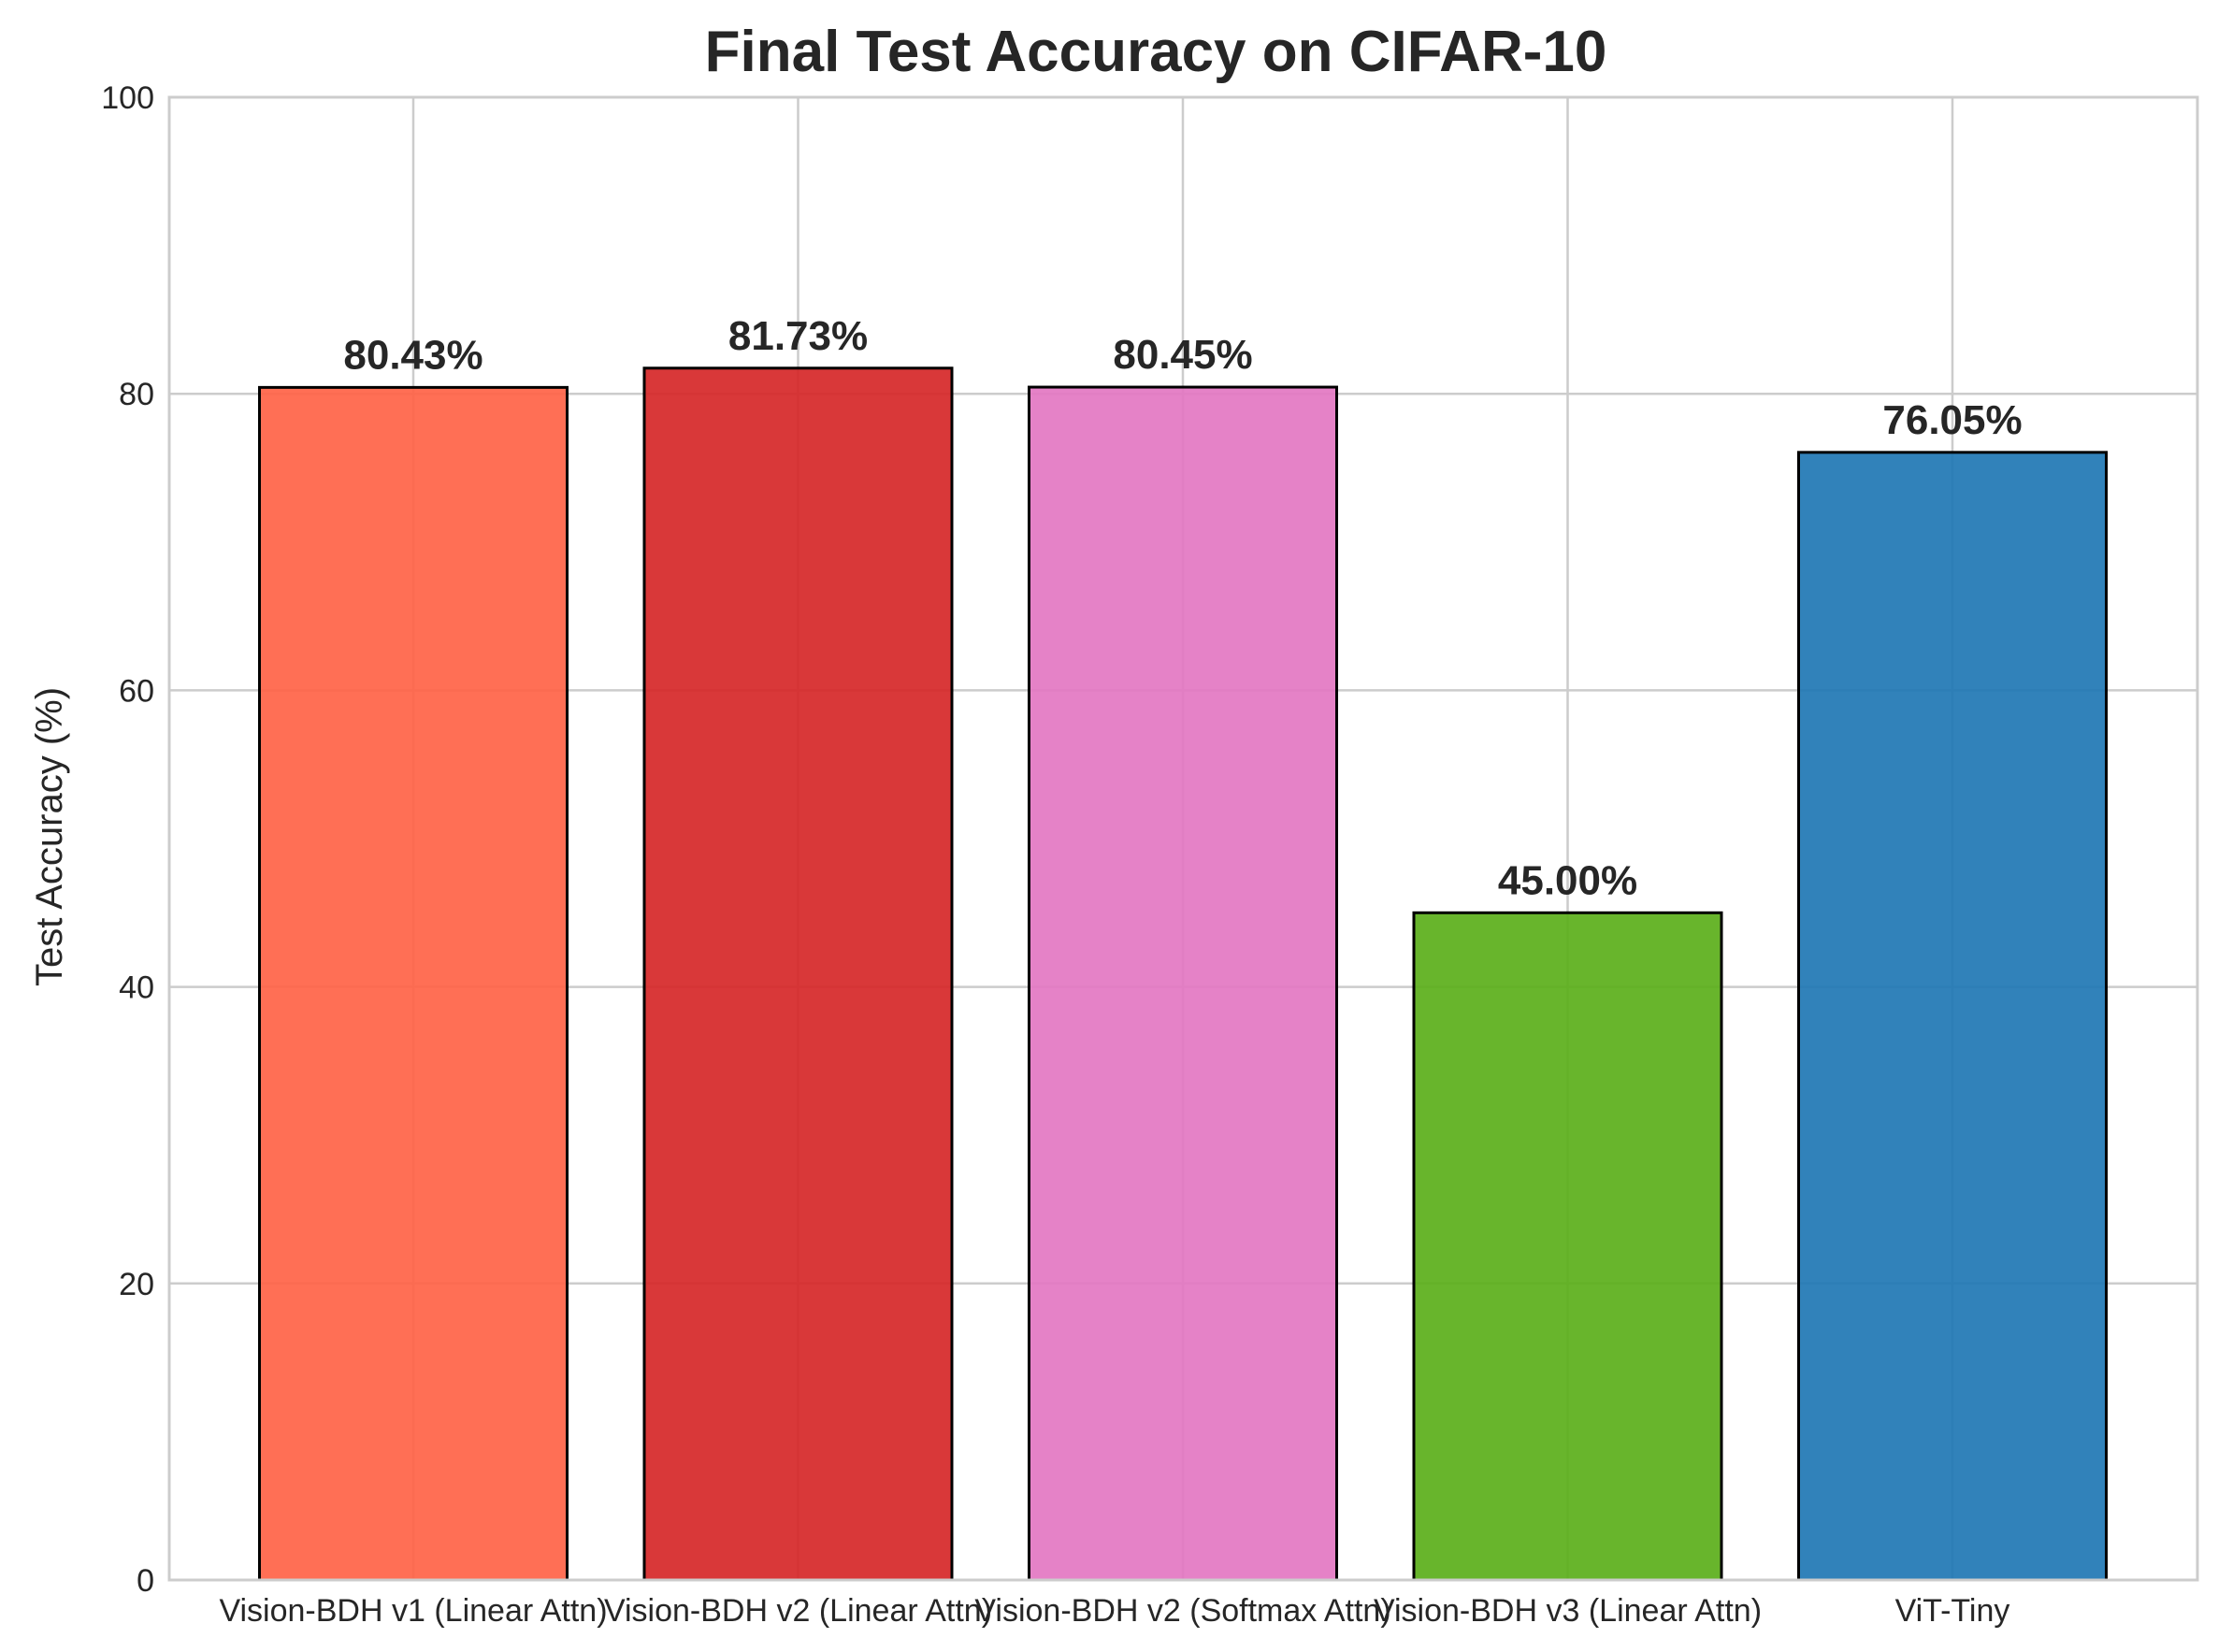 This screenshot has height=1652, width=2218. I want to click on y-tick-labels: 0 20 40 60 80 100, so click(128, 839).